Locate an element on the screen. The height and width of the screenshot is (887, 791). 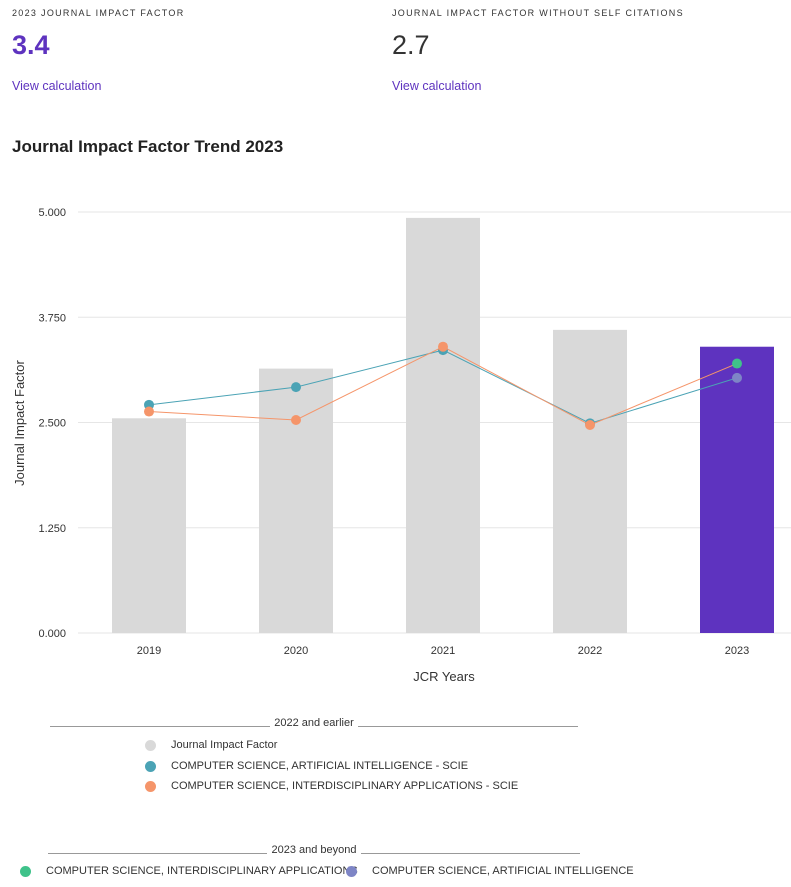
x-tick-label: 2023 is located at coordinates (737, 651).